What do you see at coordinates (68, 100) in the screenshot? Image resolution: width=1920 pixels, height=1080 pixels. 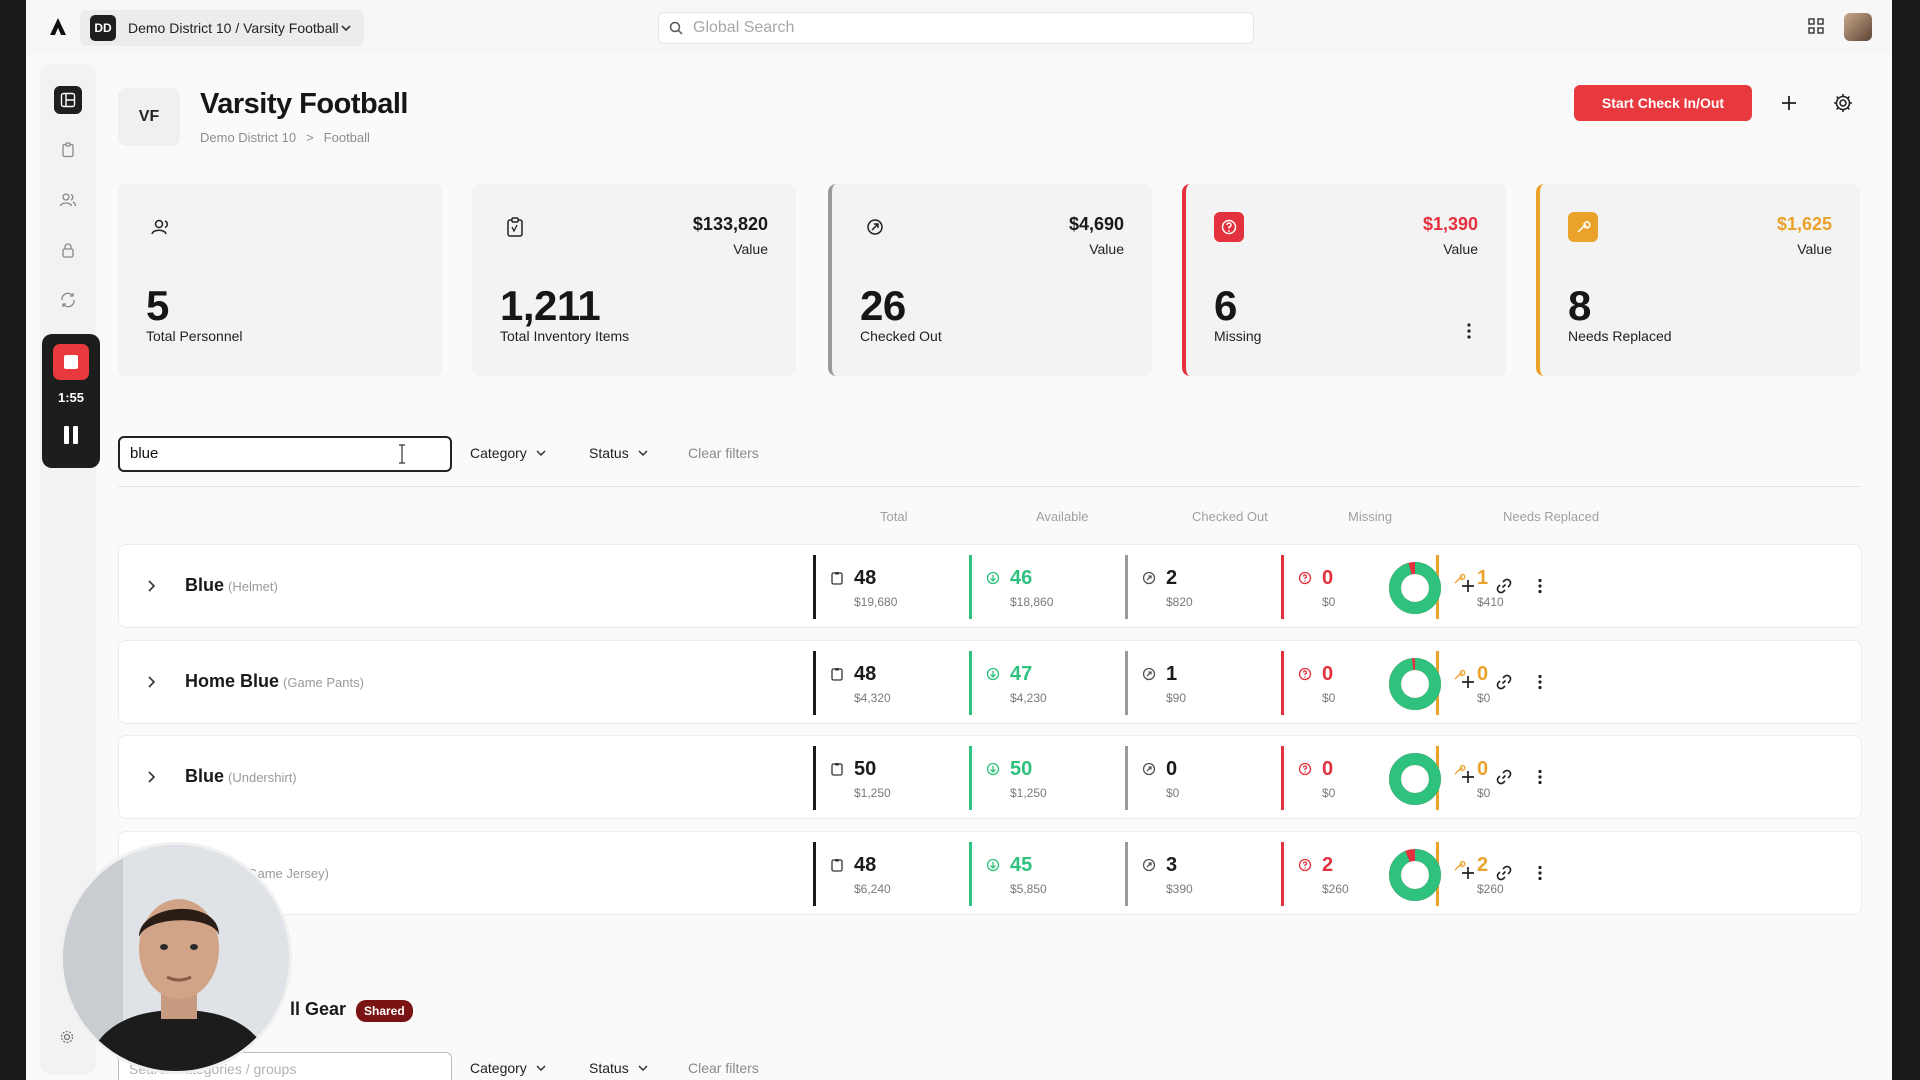 I see `rail-dashboard` at bounding box center [68, 100].